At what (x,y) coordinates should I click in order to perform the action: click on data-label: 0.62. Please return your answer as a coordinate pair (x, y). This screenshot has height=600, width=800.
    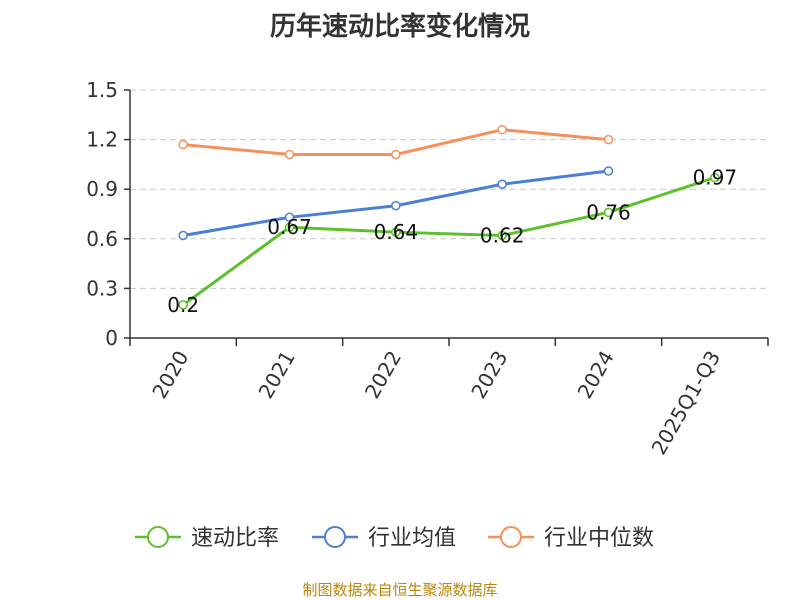
    Looking at the image, I should click on (502, 235).